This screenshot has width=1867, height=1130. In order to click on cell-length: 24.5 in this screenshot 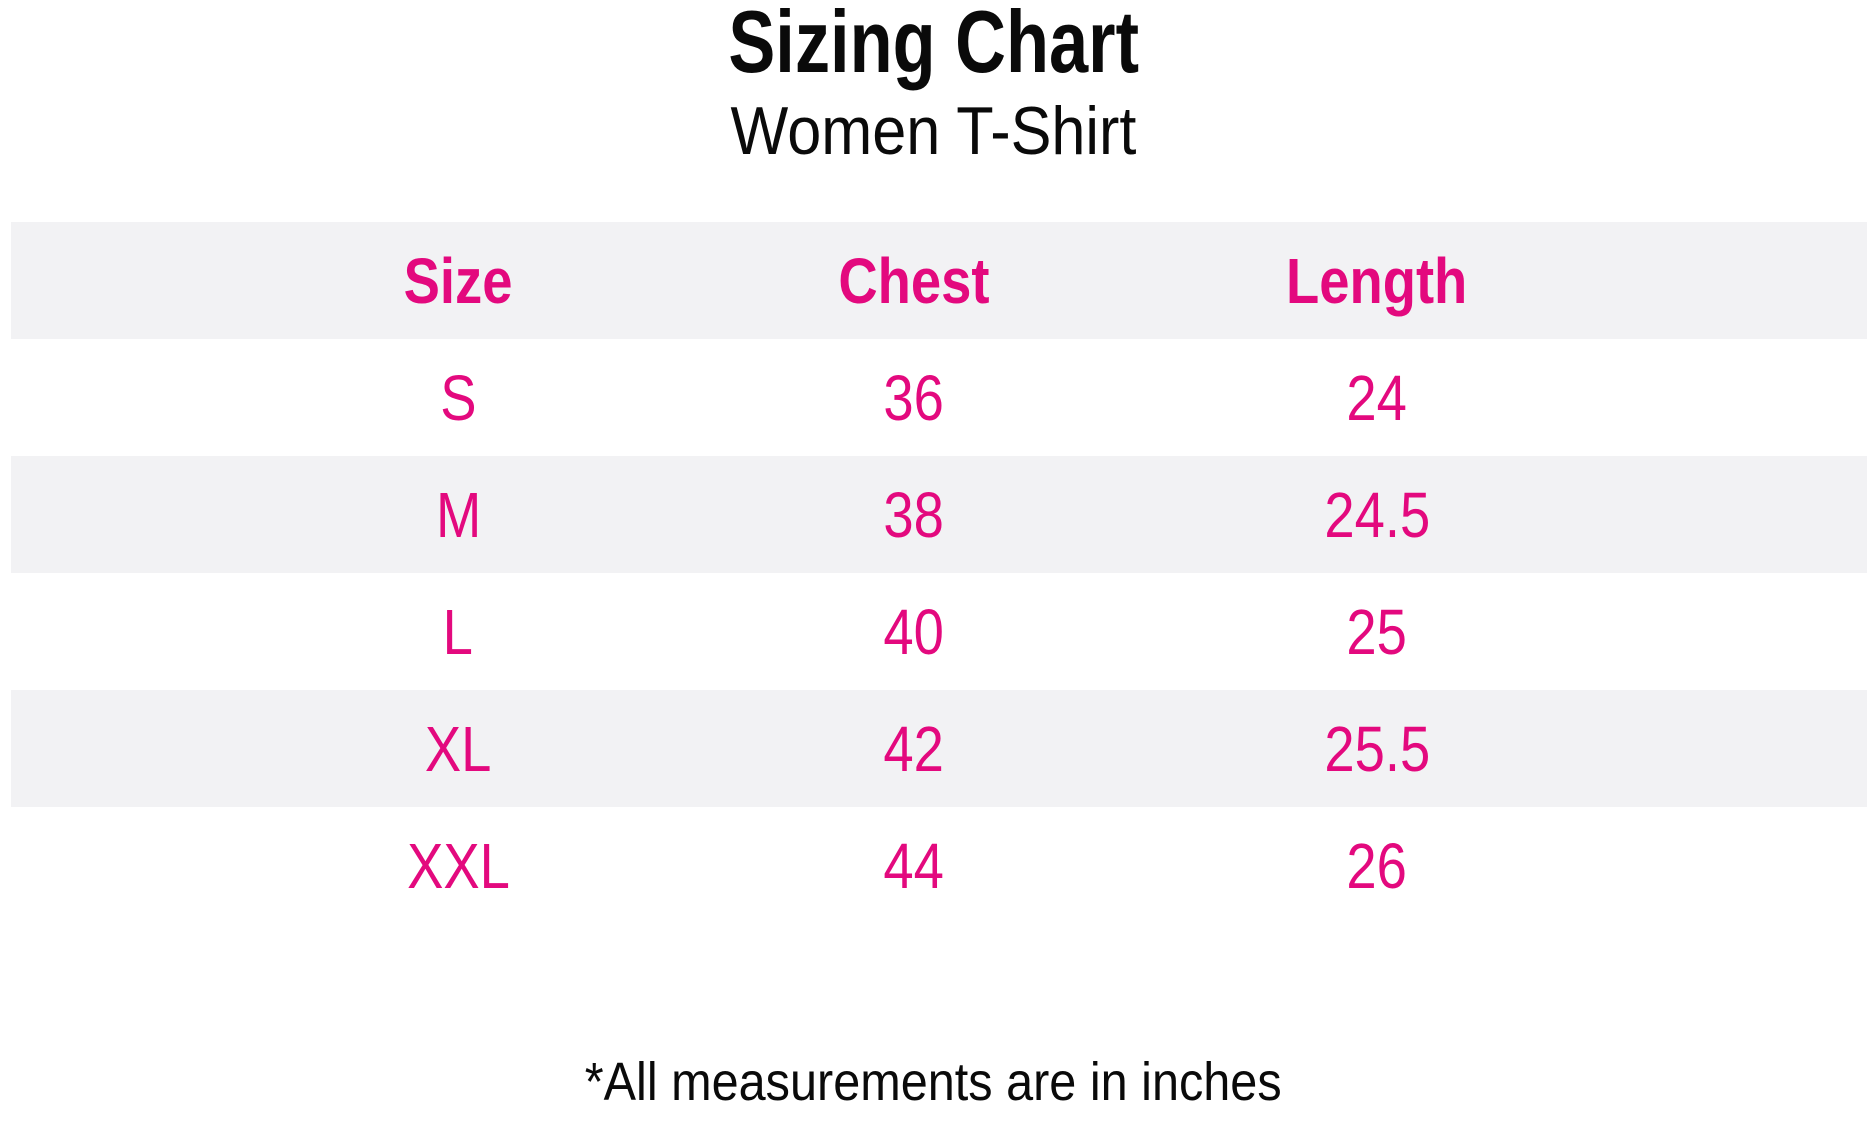, I will do `click(1376, 515)`.